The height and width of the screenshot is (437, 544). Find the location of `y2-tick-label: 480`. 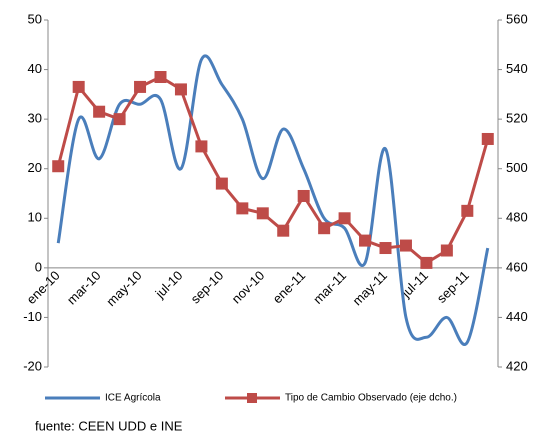

y2-tick-label: 480 is located at coordinates (517, 217).